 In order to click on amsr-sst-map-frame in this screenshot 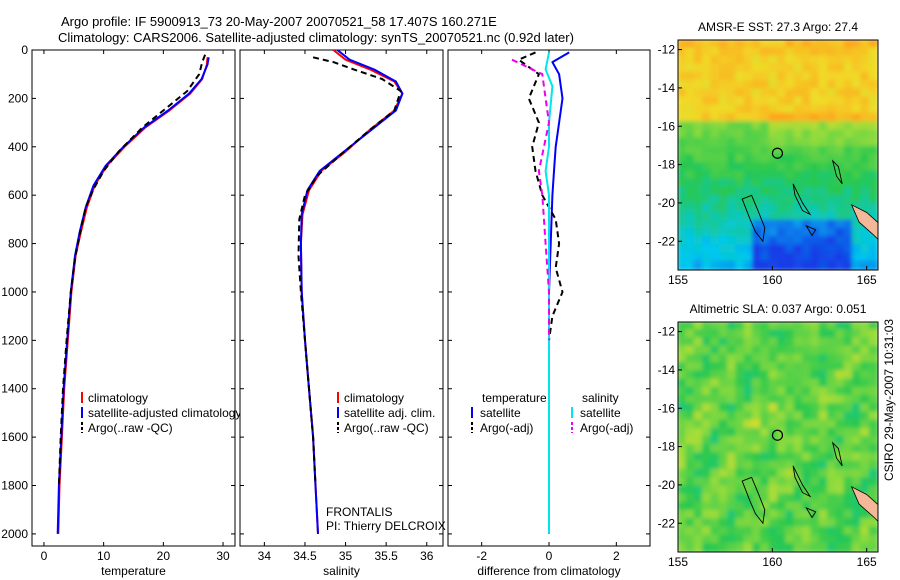, I will do `click(778, 155)`.